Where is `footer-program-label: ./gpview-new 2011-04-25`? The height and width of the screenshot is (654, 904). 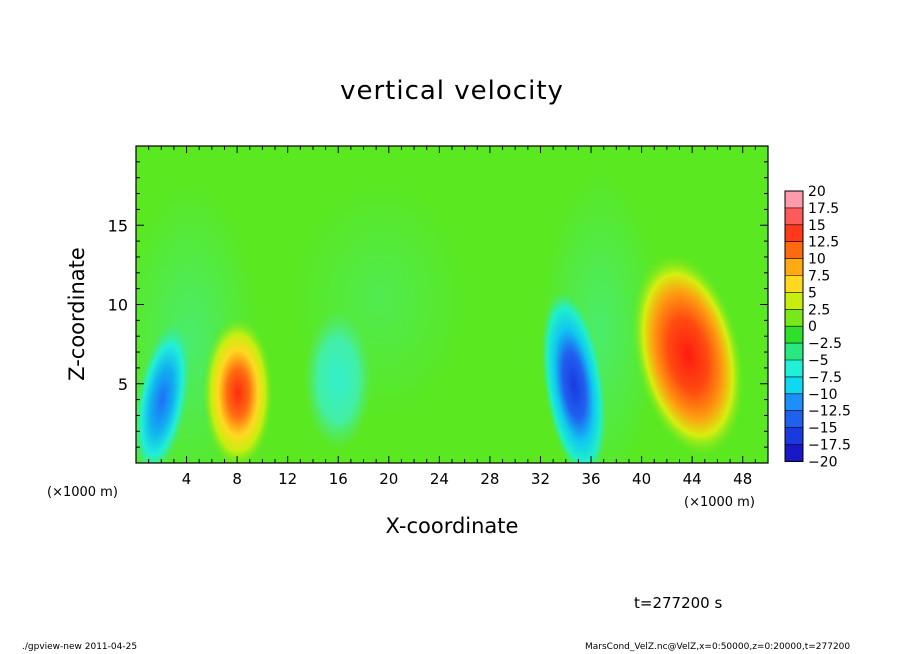
footer-program-label: ./gpview-new 2011-04-25 is located at coordinates (80, 647).